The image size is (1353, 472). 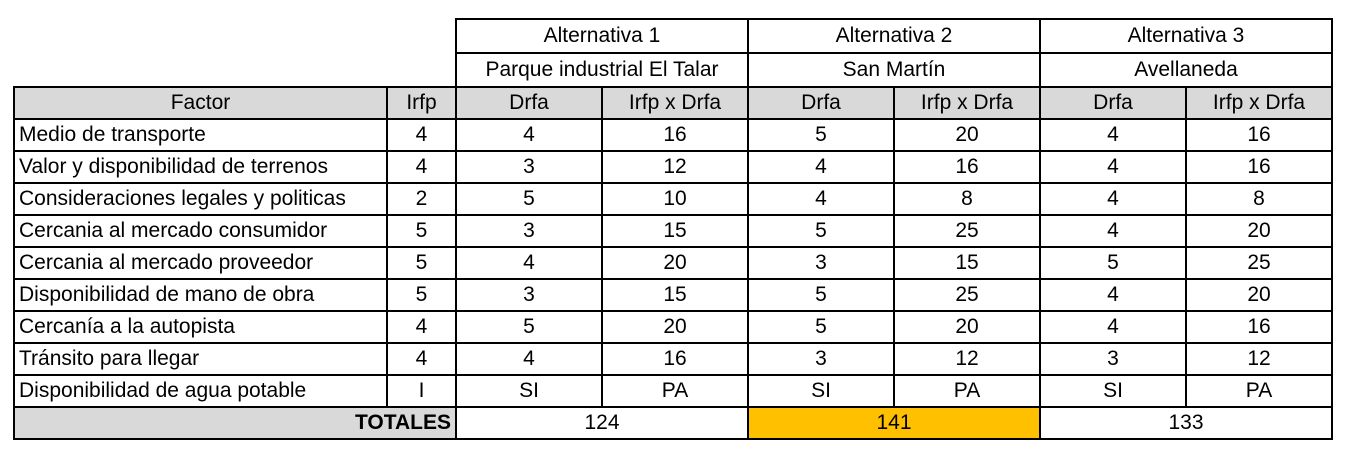 I want to click on alternative-1-place: Parque industrial El Talar, so click(x=602, y=70).